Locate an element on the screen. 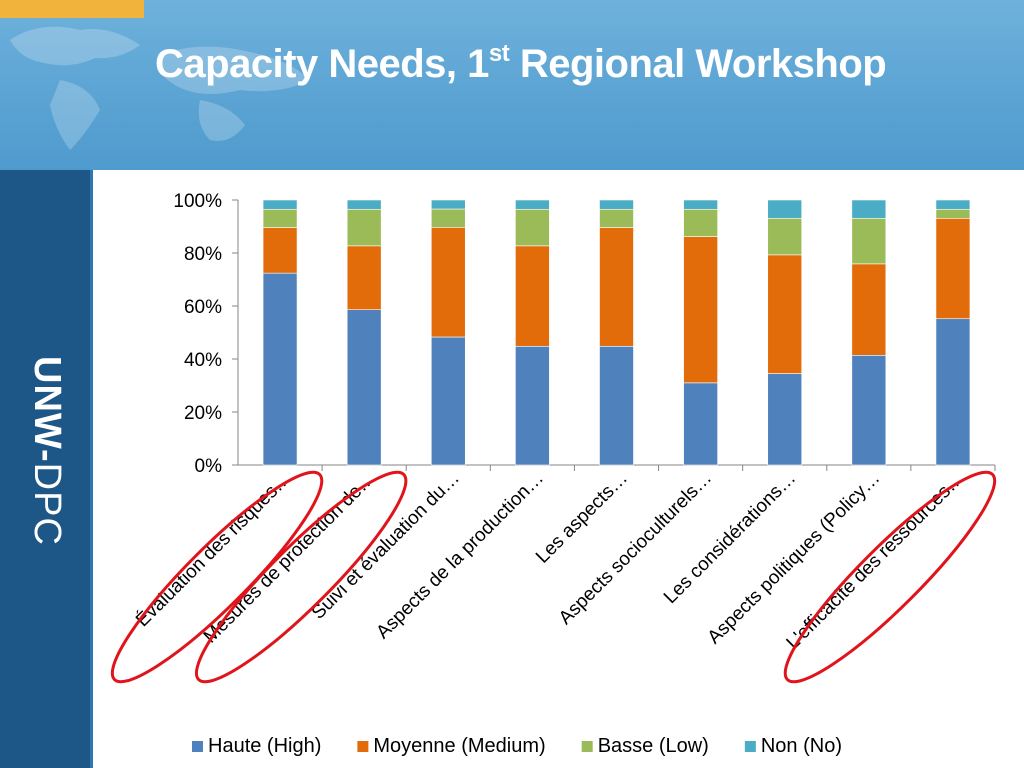 This screenshot has height=768, width=1024. y-tick-label: 60% is located at coordinates (203, 307).